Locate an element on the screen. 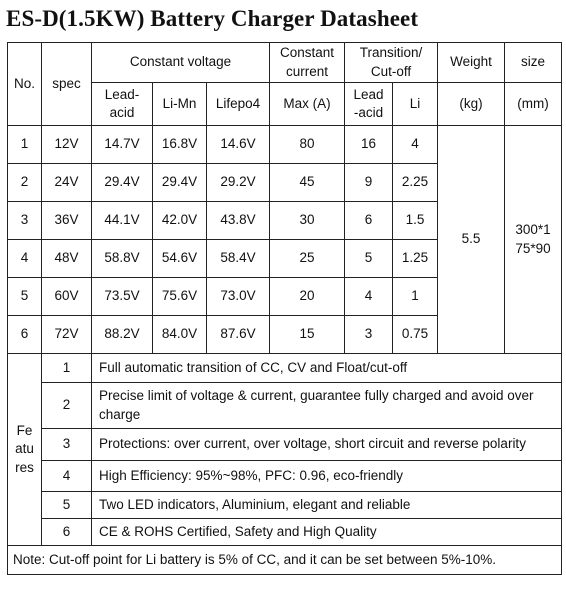  feature-no: 1 is located at coordinates (66, 368).